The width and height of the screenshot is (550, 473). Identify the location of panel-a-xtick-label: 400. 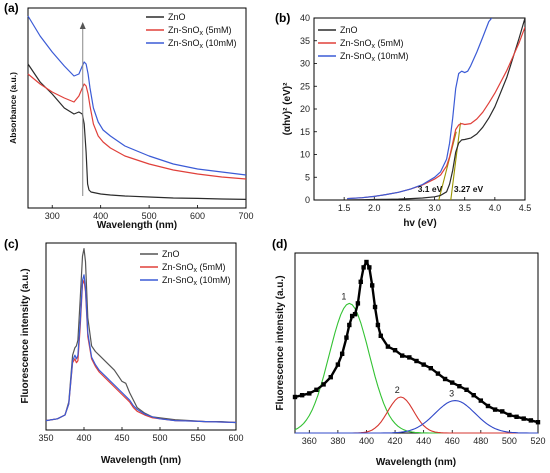
(100, 216).